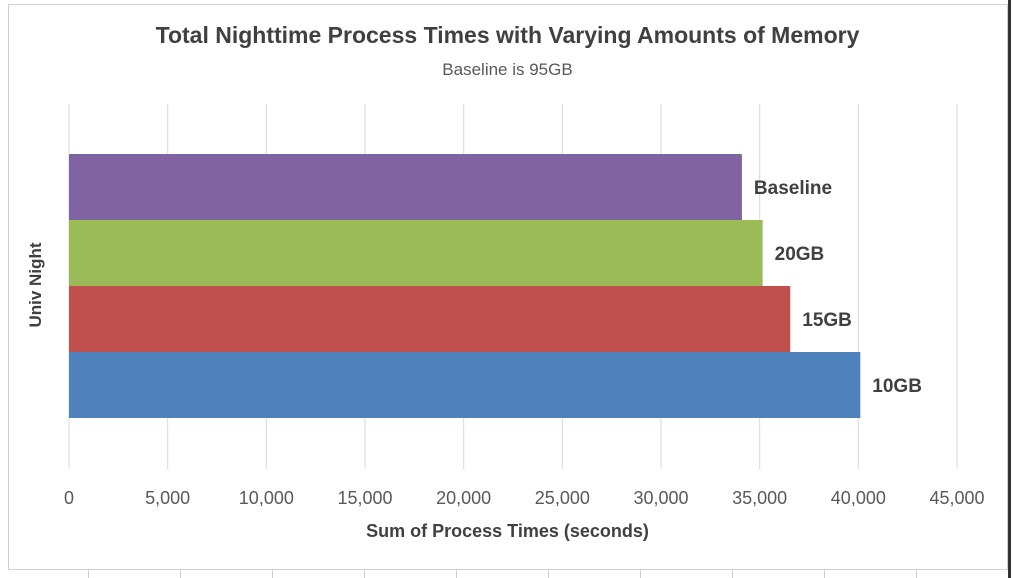  What do you see at coordinates (167, 498) in the screenshot?
I see `x-tick-label: 5,000` at bounding box center [167, 498].